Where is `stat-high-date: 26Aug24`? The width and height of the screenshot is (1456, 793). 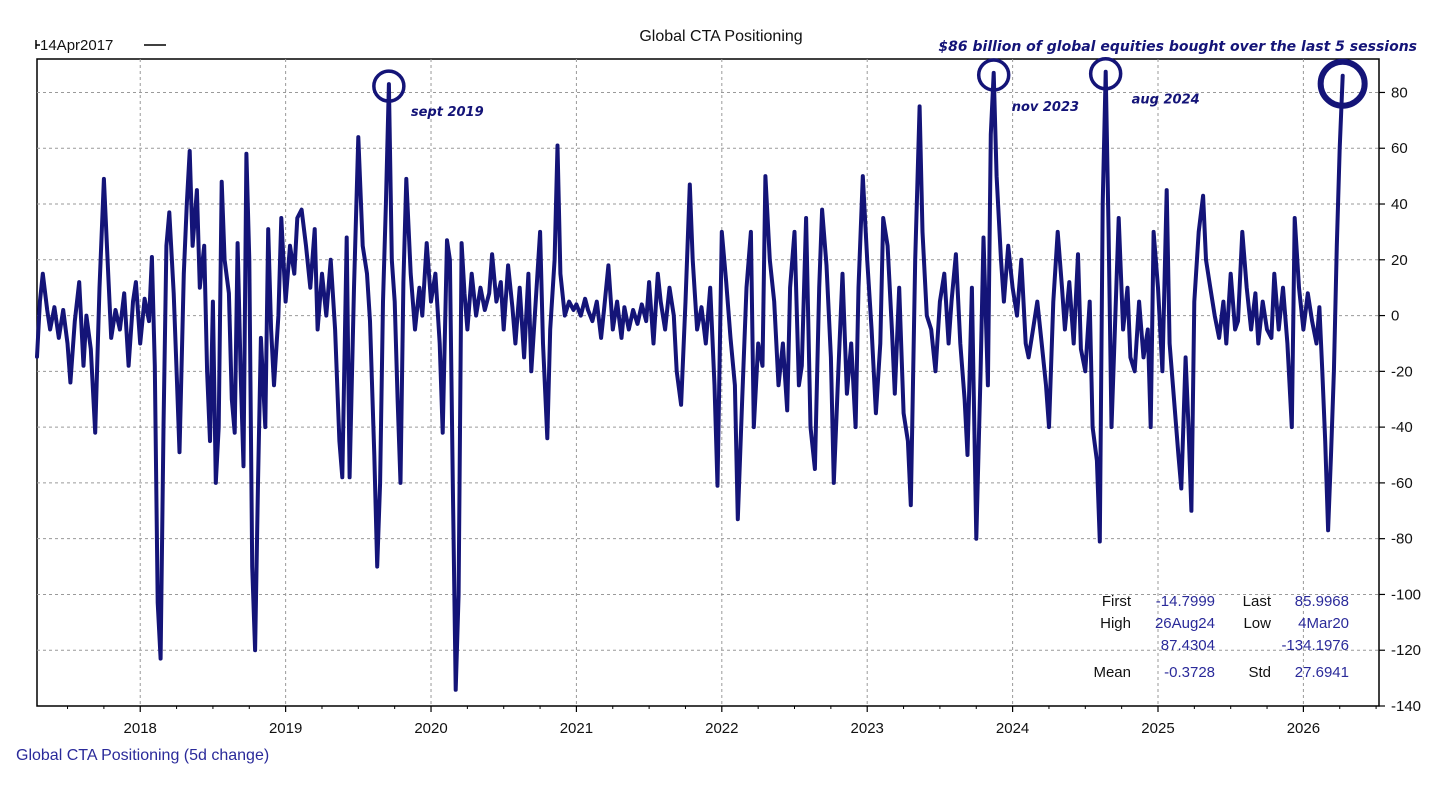 stat-high-date: 26Aug24 is located at coordinates (1185, 623).